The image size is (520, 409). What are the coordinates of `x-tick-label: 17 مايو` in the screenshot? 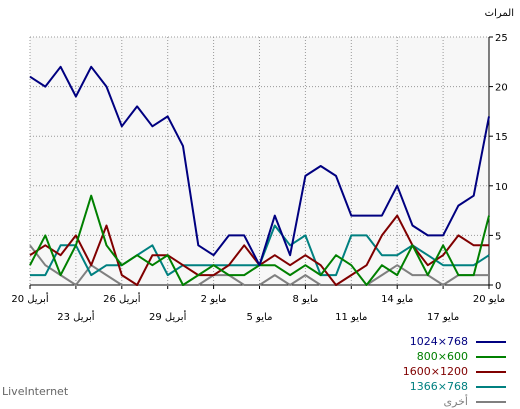 It's located at (443, 317).